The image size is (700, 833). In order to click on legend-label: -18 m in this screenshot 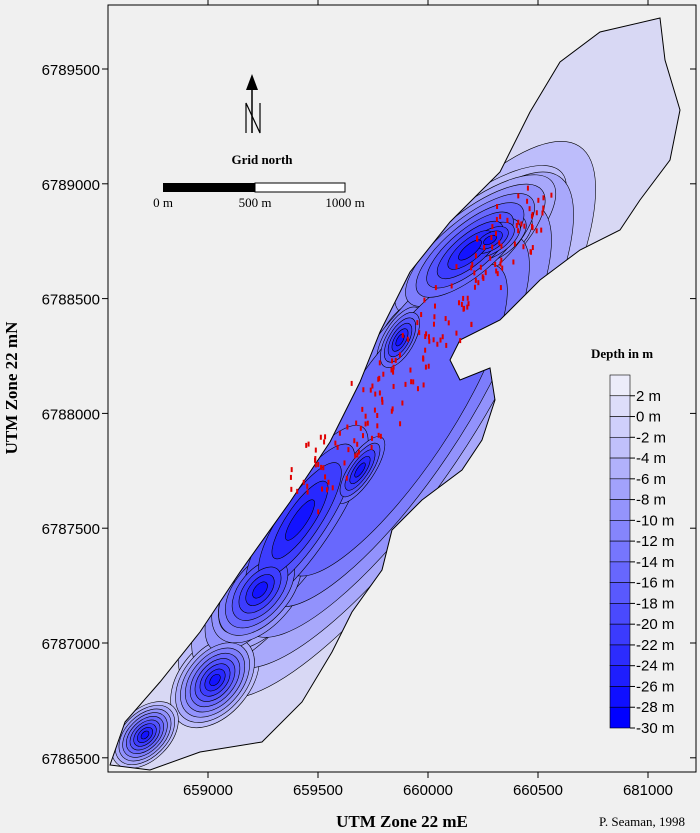, I will do `click(655, 603)`.